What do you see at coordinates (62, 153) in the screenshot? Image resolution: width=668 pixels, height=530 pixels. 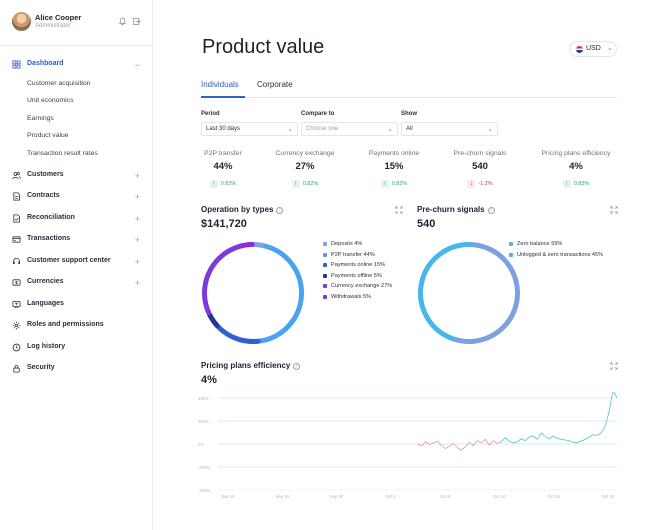 I see `sidebar-subitem-transaction-result-rates: Transaction result rates` at bounding box center [62, 153].